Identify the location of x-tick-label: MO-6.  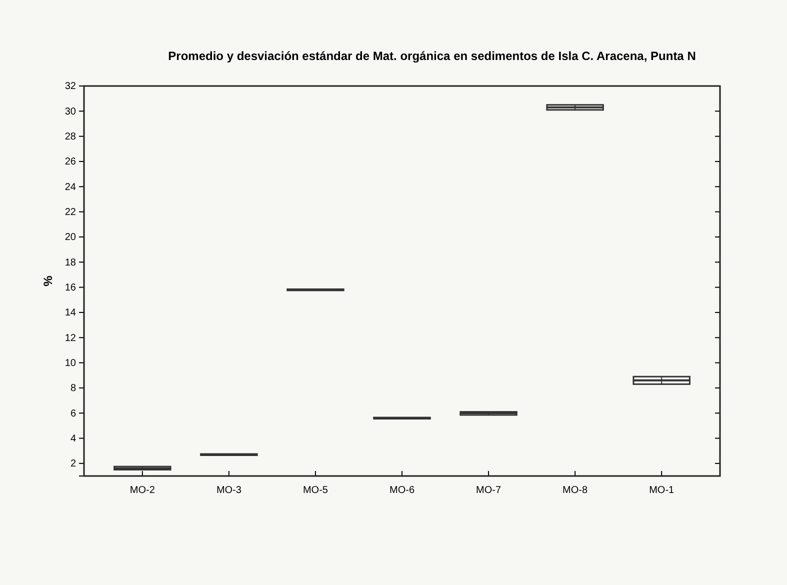
(402, 490).